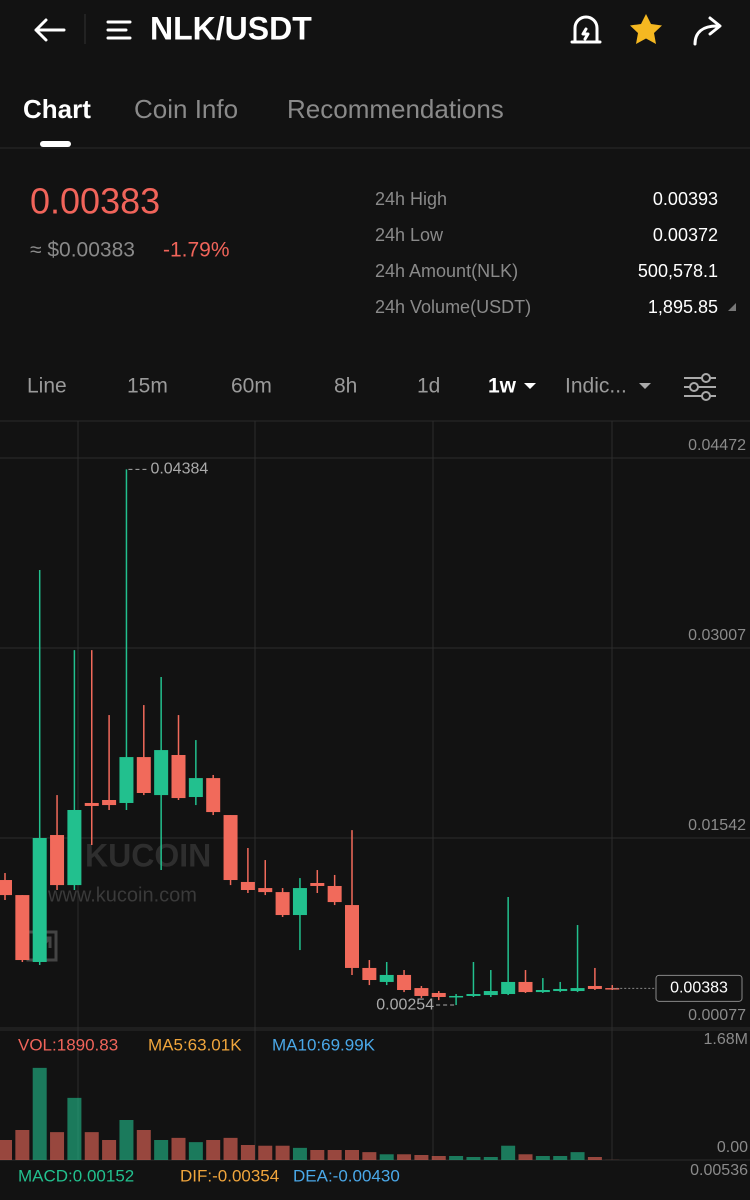 Image resolution: width=750 pixels, height=1200 pixels. What do you see at coordinates (717, 445) in the screenshot?
I see `y-tick-label: 0.04472` at bounding box center [717, 445].